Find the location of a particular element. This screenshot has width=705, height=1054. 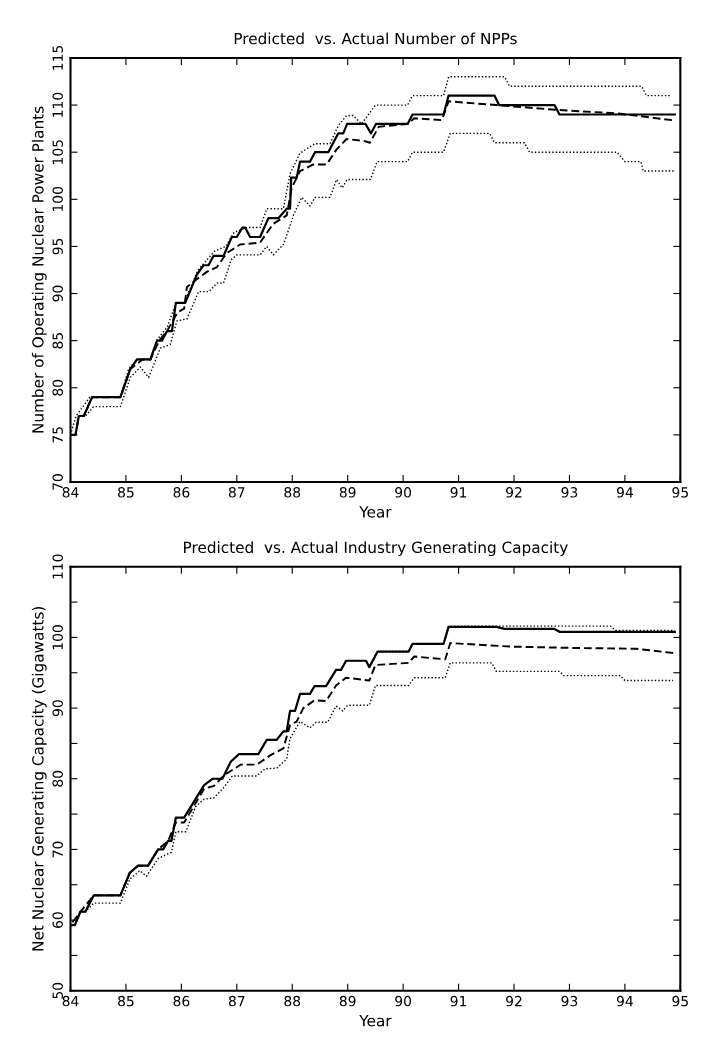

y-tick-label: 50 is located at coordinates (57, 990).